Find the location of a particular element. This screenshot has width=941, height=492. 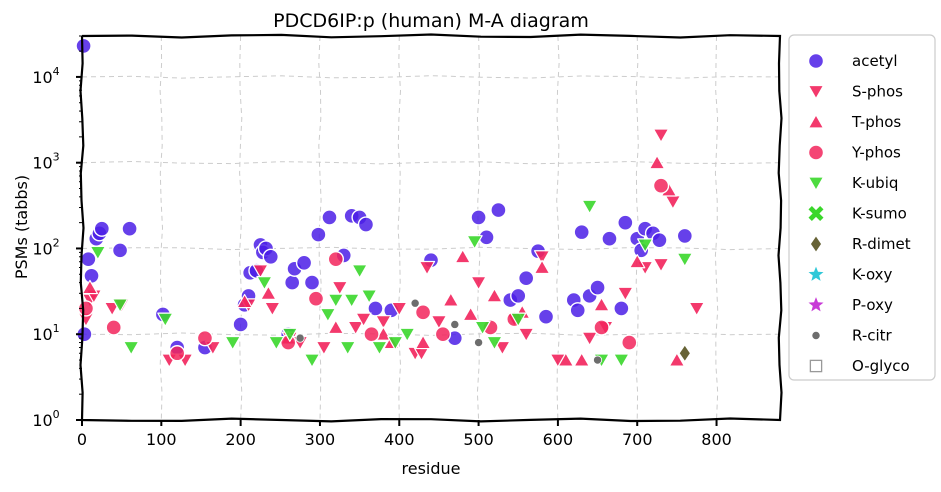

x-tick-label: 300 is located at coordinates (320, 439).